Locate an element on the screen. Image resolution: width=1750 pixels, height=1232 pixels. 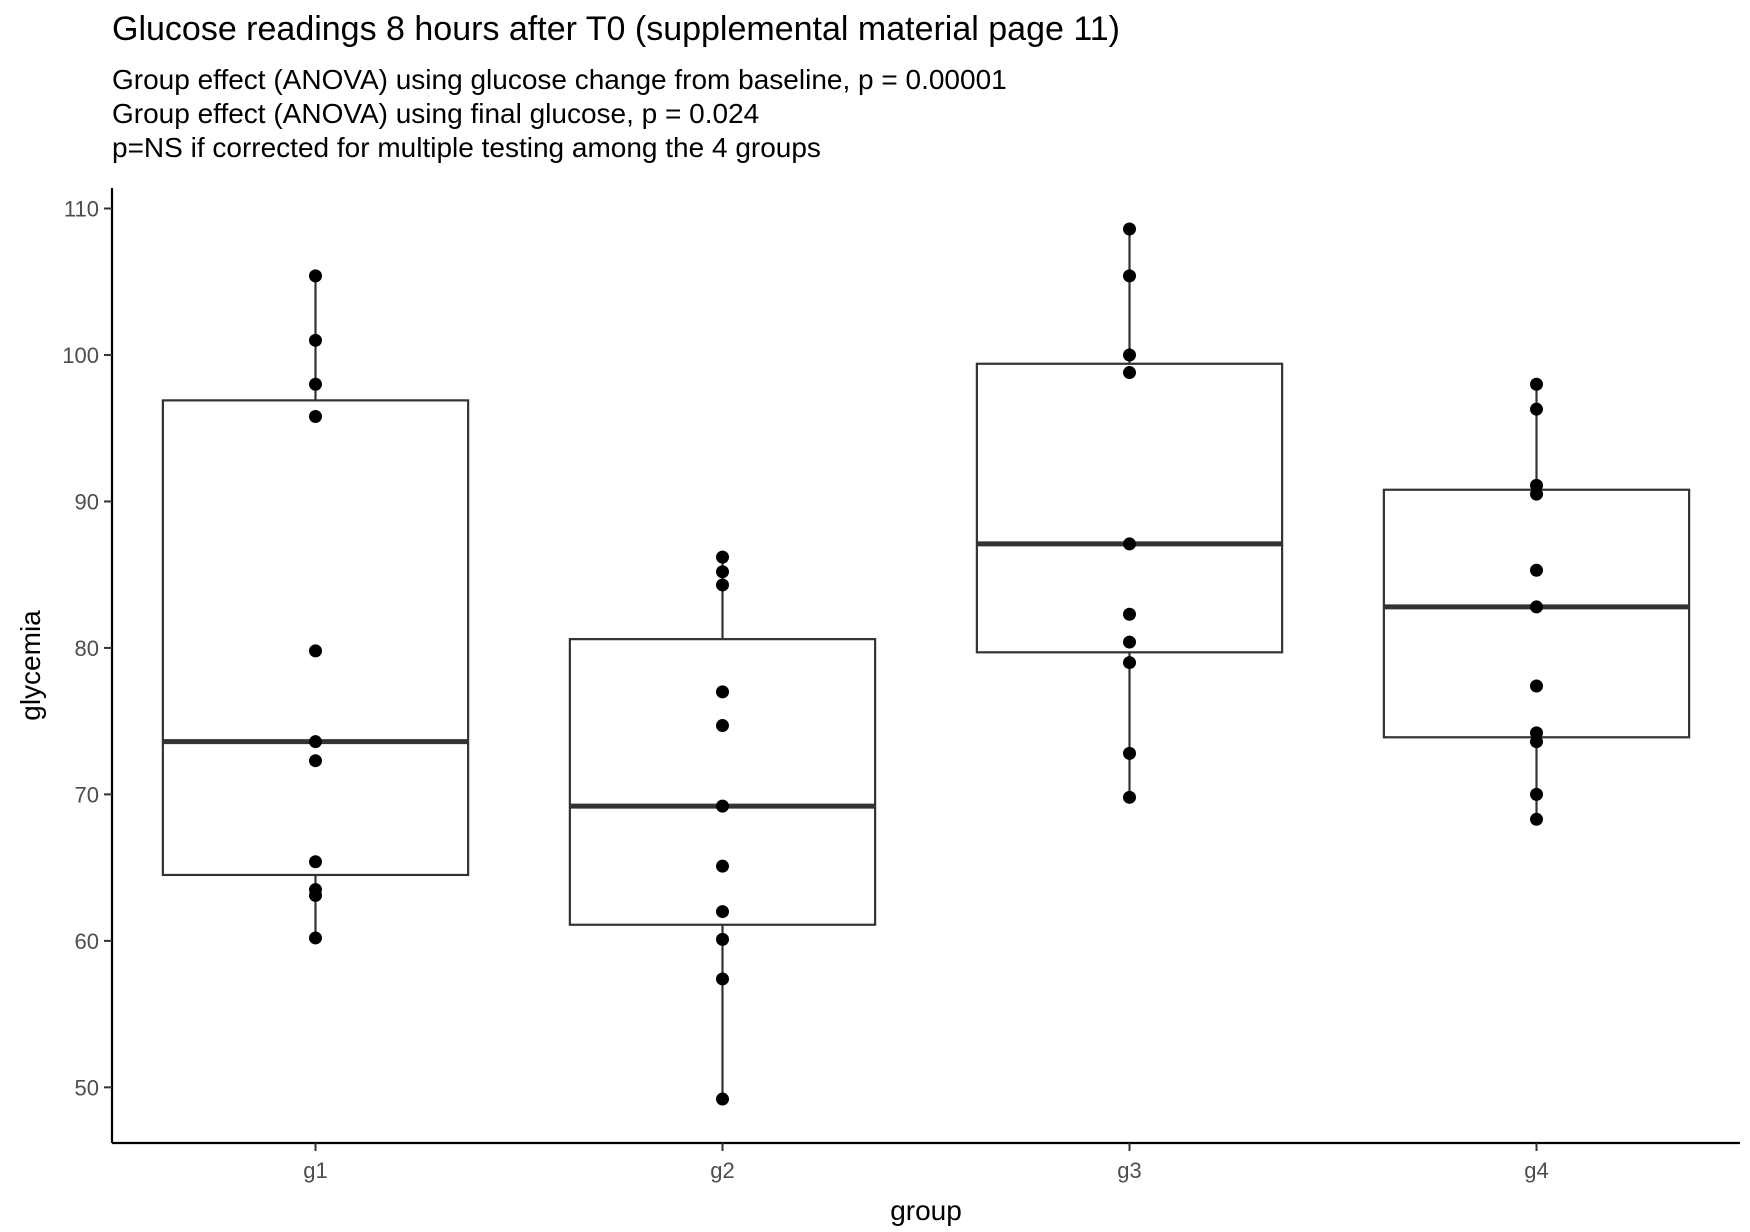
y-tick-label: 60 is located at coordinates (87, 941).